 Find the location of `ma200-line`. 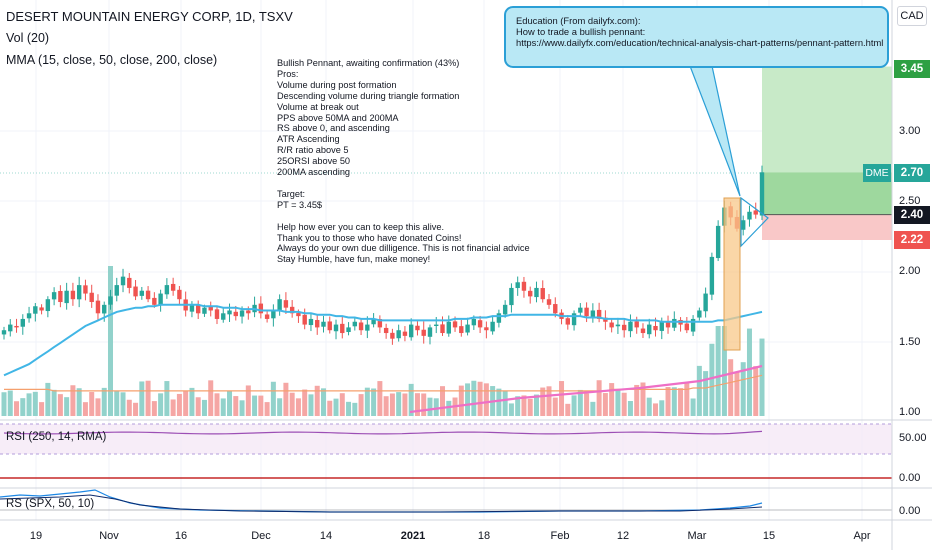

ma200-line is located at coordinates (383, 383).